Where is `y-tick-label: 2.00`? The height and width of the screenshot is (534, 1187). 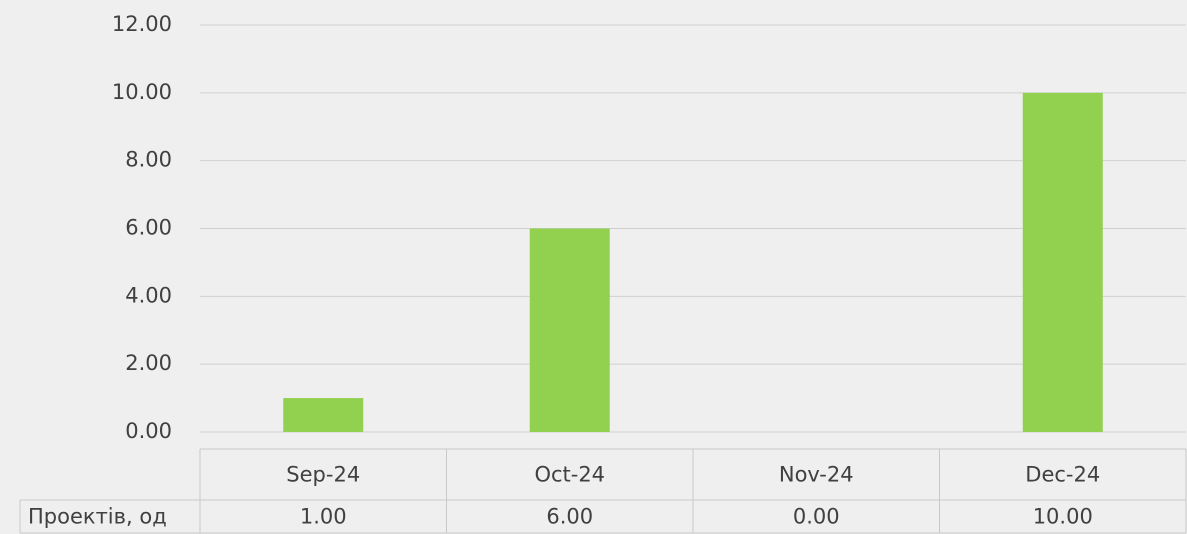
y-tick-label: 2.00 is located at coordinates (148, 363).